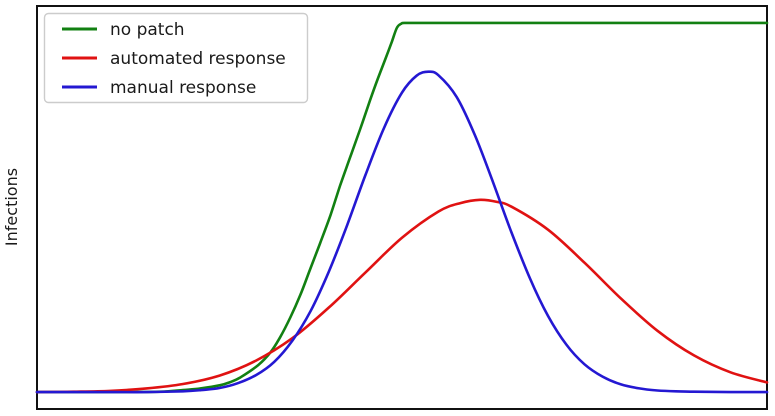 The height and width of the screenshot is (416, 775). I want to click on legend-label-no-patch: no patch, so click(147, 30).